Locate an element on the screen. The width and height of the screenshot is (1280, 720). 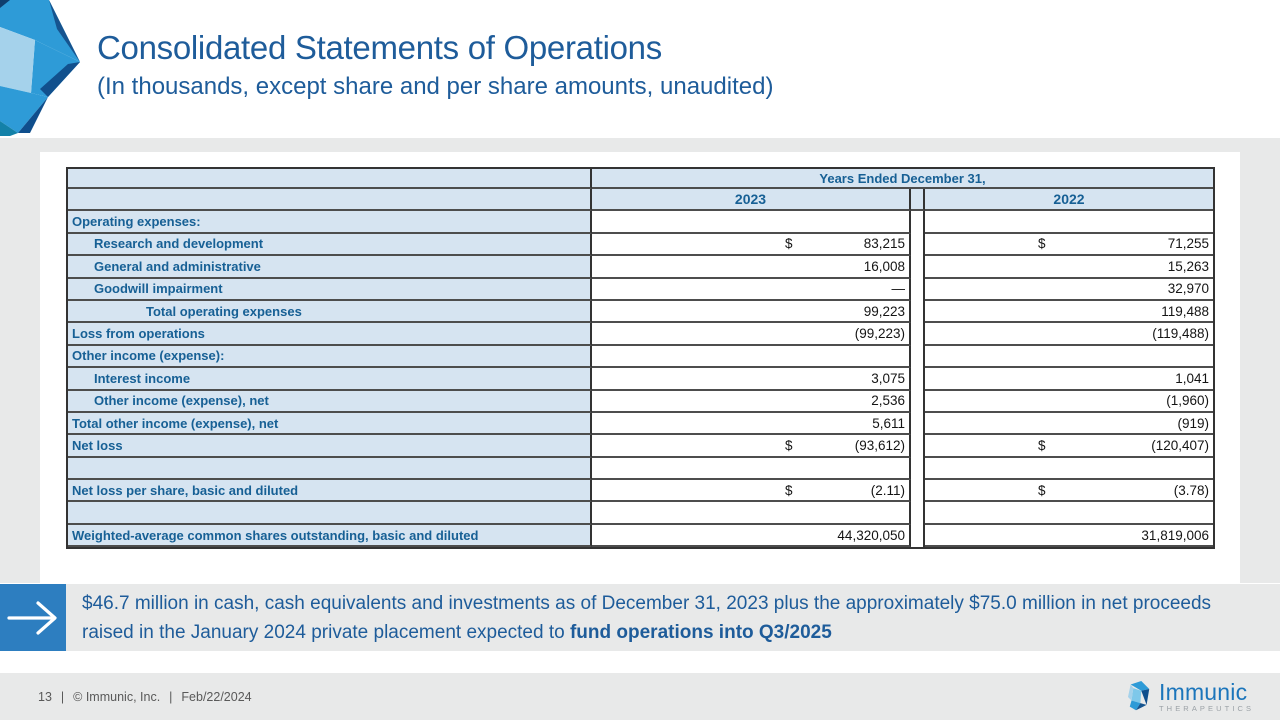
years-ended-header: Years Ended December 31, is located at coordinates (902, 179).